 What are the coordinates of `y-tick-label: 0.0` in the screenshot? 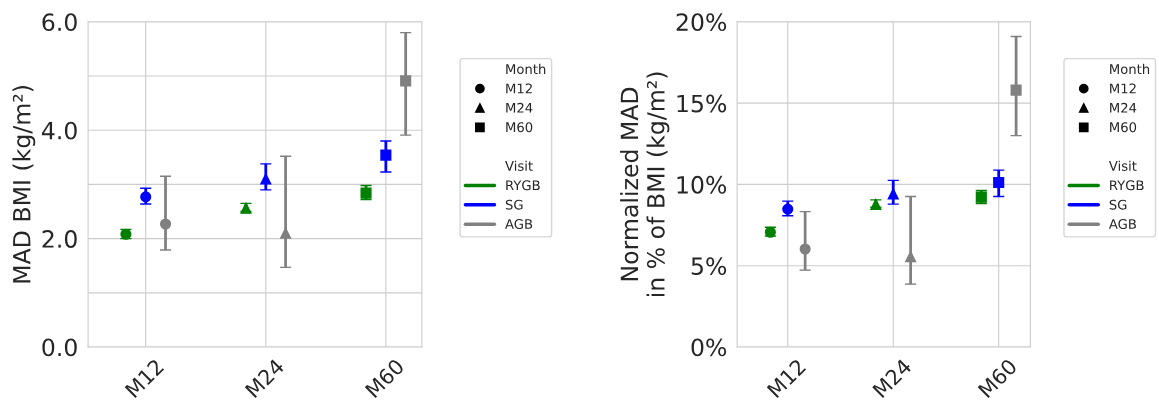 It's located at (59, 347).